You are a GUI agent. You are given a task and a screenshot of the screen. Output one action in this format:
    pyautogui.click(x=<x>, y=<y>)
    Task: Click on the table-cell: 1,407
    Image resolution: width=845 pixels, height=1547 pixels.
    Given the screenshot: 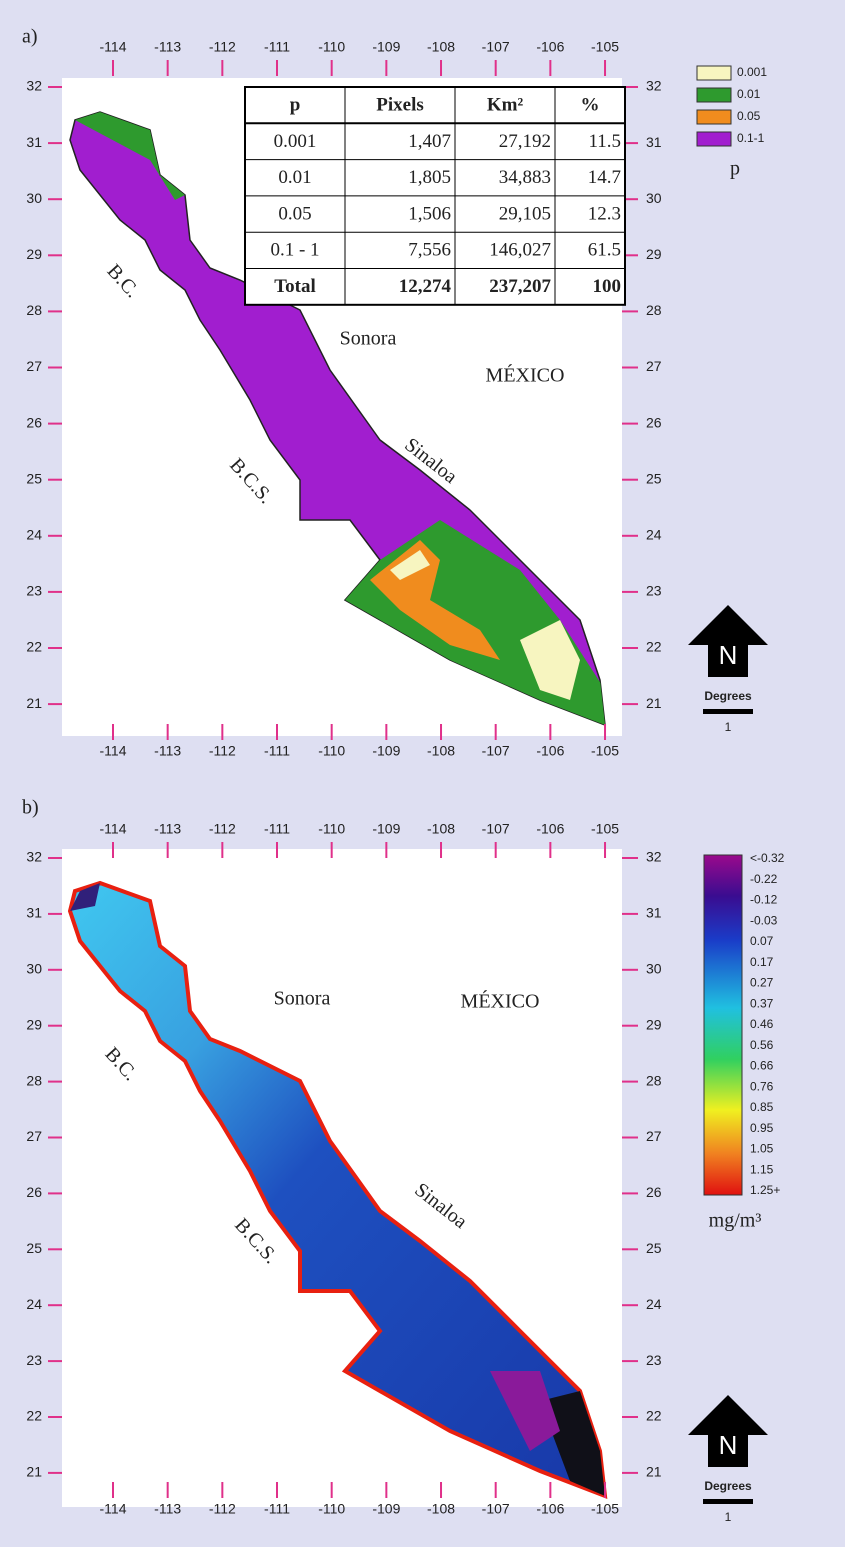 What is the action you would take?
    pyautogui.click(x=429, y=141)
    